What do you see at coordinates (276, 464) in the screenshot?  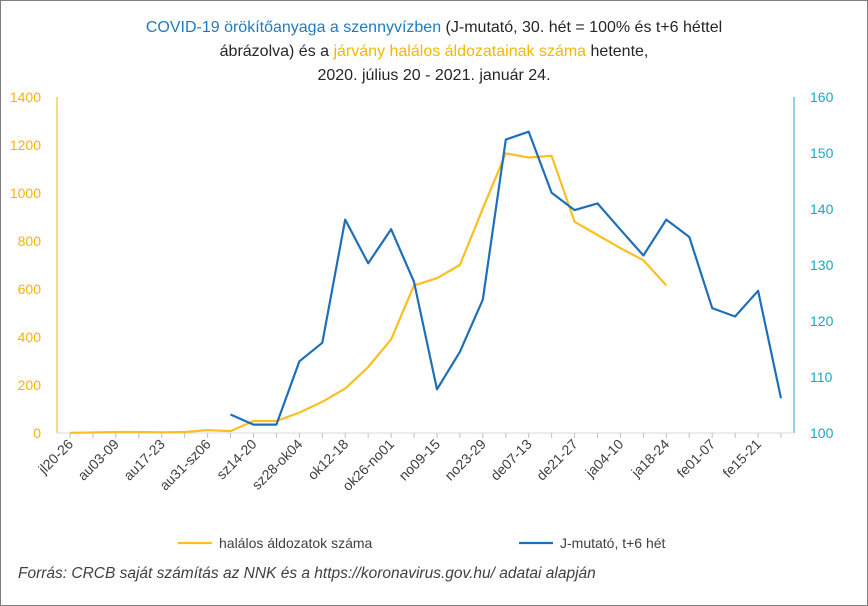 I see `x-tick-label: sz28-ok04` at bounding box center [276, 464].